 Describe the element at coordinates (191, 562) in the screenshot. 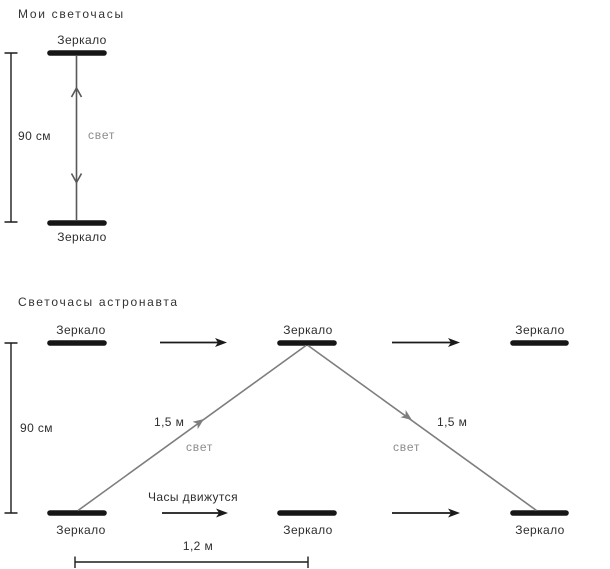

I see `astro-base-bracket` at that location.